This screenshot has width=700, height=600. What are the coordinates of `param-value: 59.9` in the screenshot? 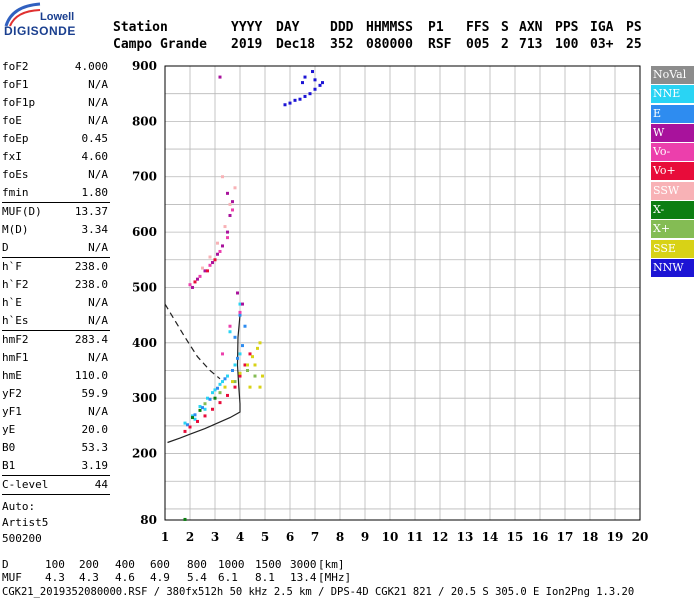 It's located at (95, 393).